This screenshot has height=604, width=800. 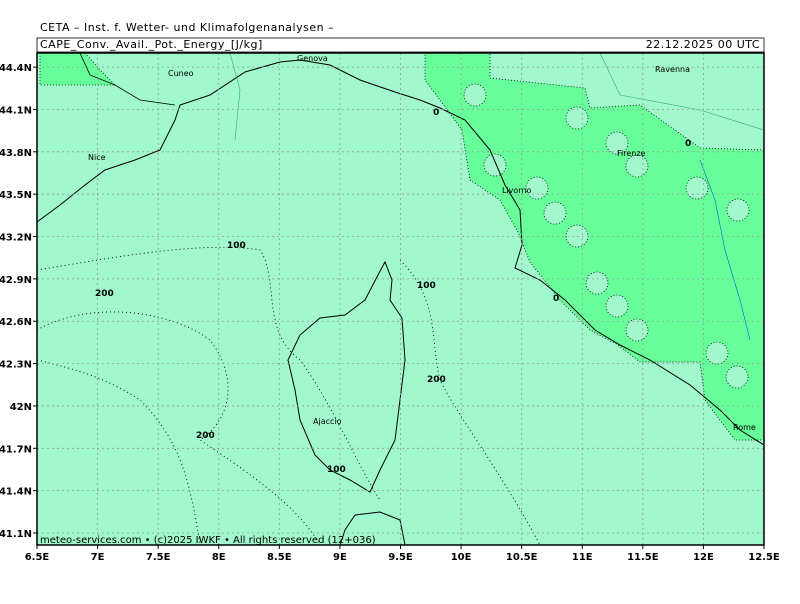 What do you see at coordinates (16, 195) in the screenshot?
I see `y-tick-label: 43.5N` at bounding box center [16, 195].